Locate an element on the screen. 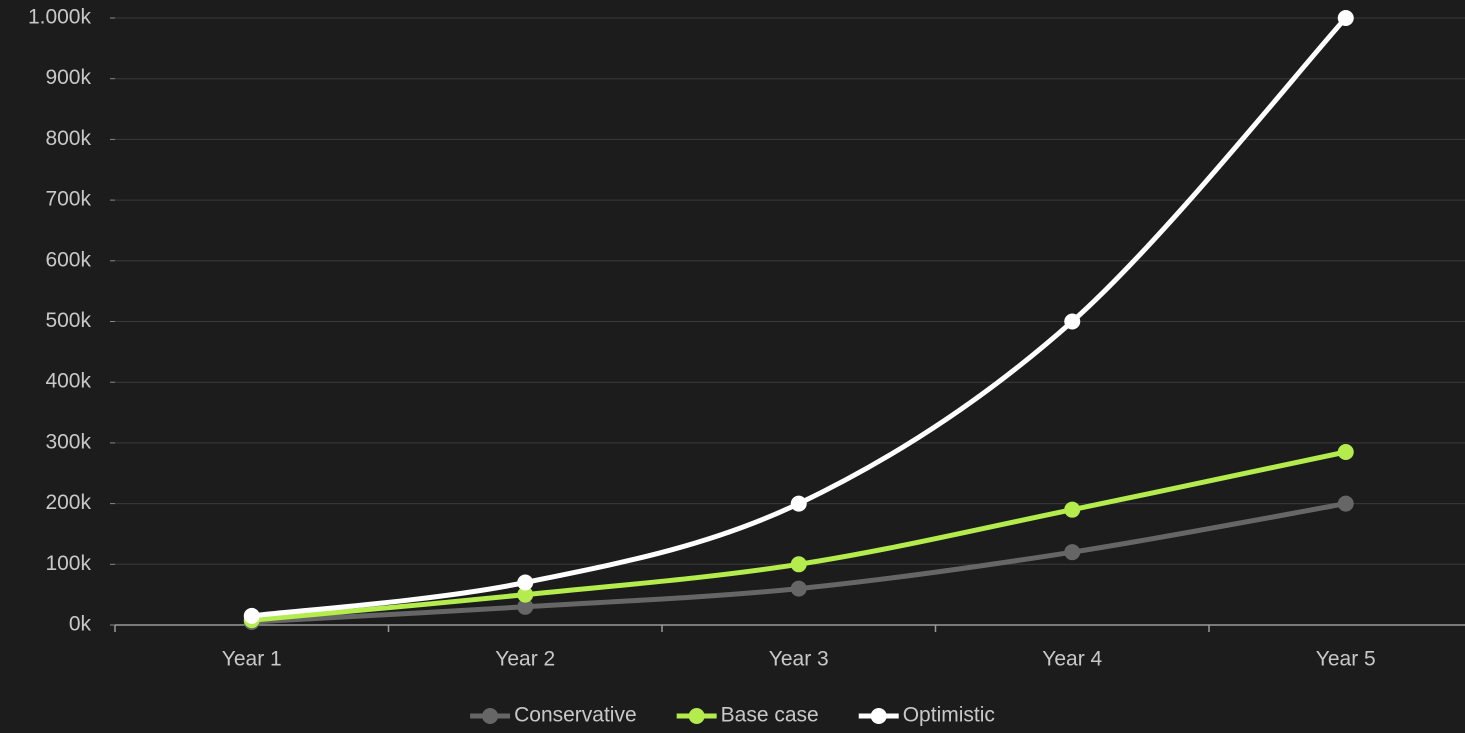  y-tick-label: 1.000k is located at coordinates (60, 17).